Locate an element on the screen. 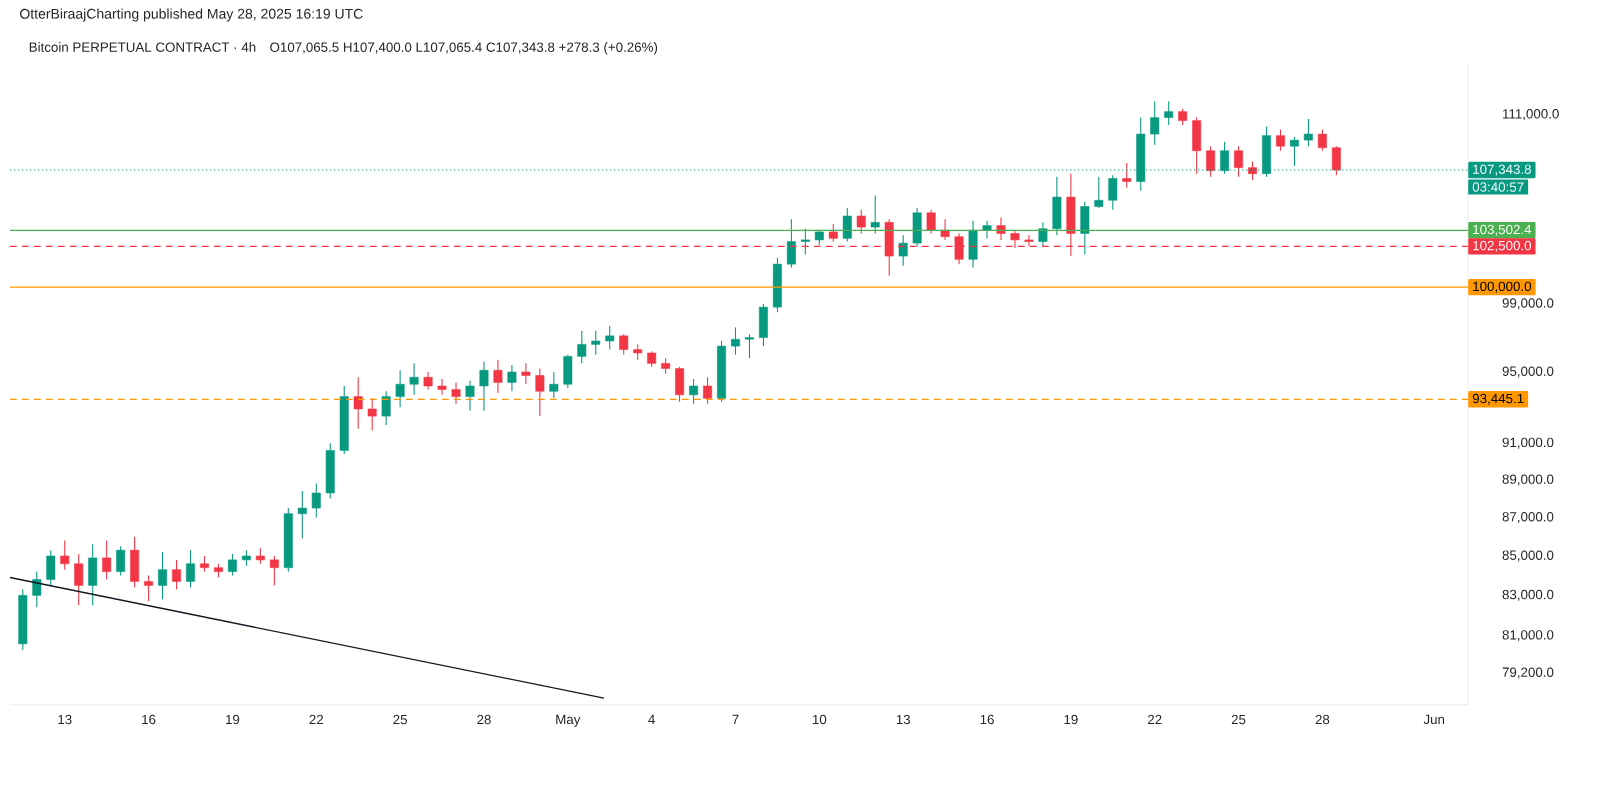 The width and height of the screenshot is (1600, 791). ref-line-label: 102,500.0 is located at coordinates (1502, 246).